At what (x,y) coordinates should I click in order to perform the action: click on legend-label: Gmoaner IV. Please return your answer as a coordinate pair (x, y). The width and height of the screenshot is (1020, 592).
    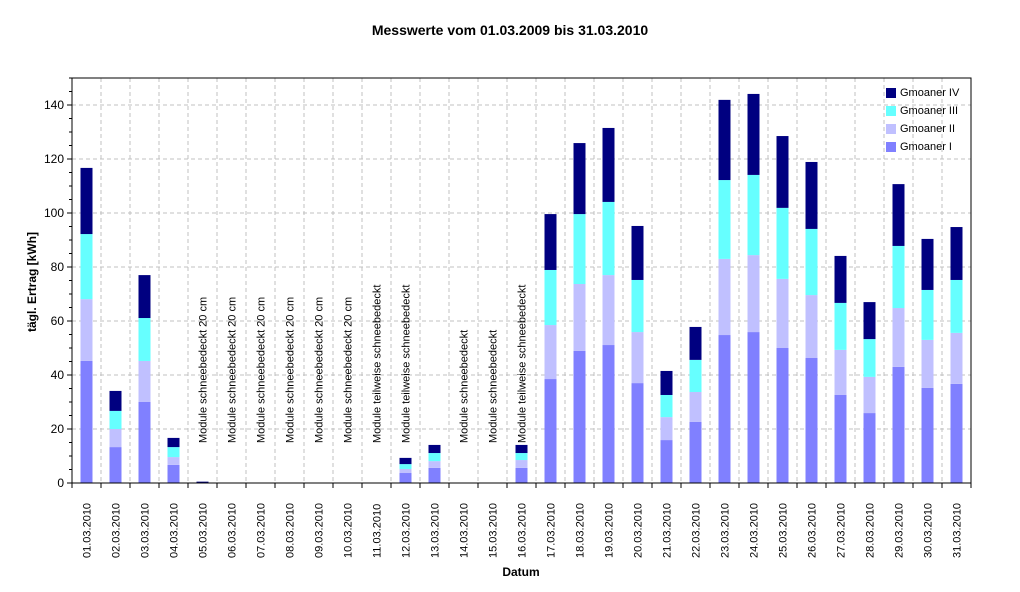
    Looking at the image, I should click on (930, 93).